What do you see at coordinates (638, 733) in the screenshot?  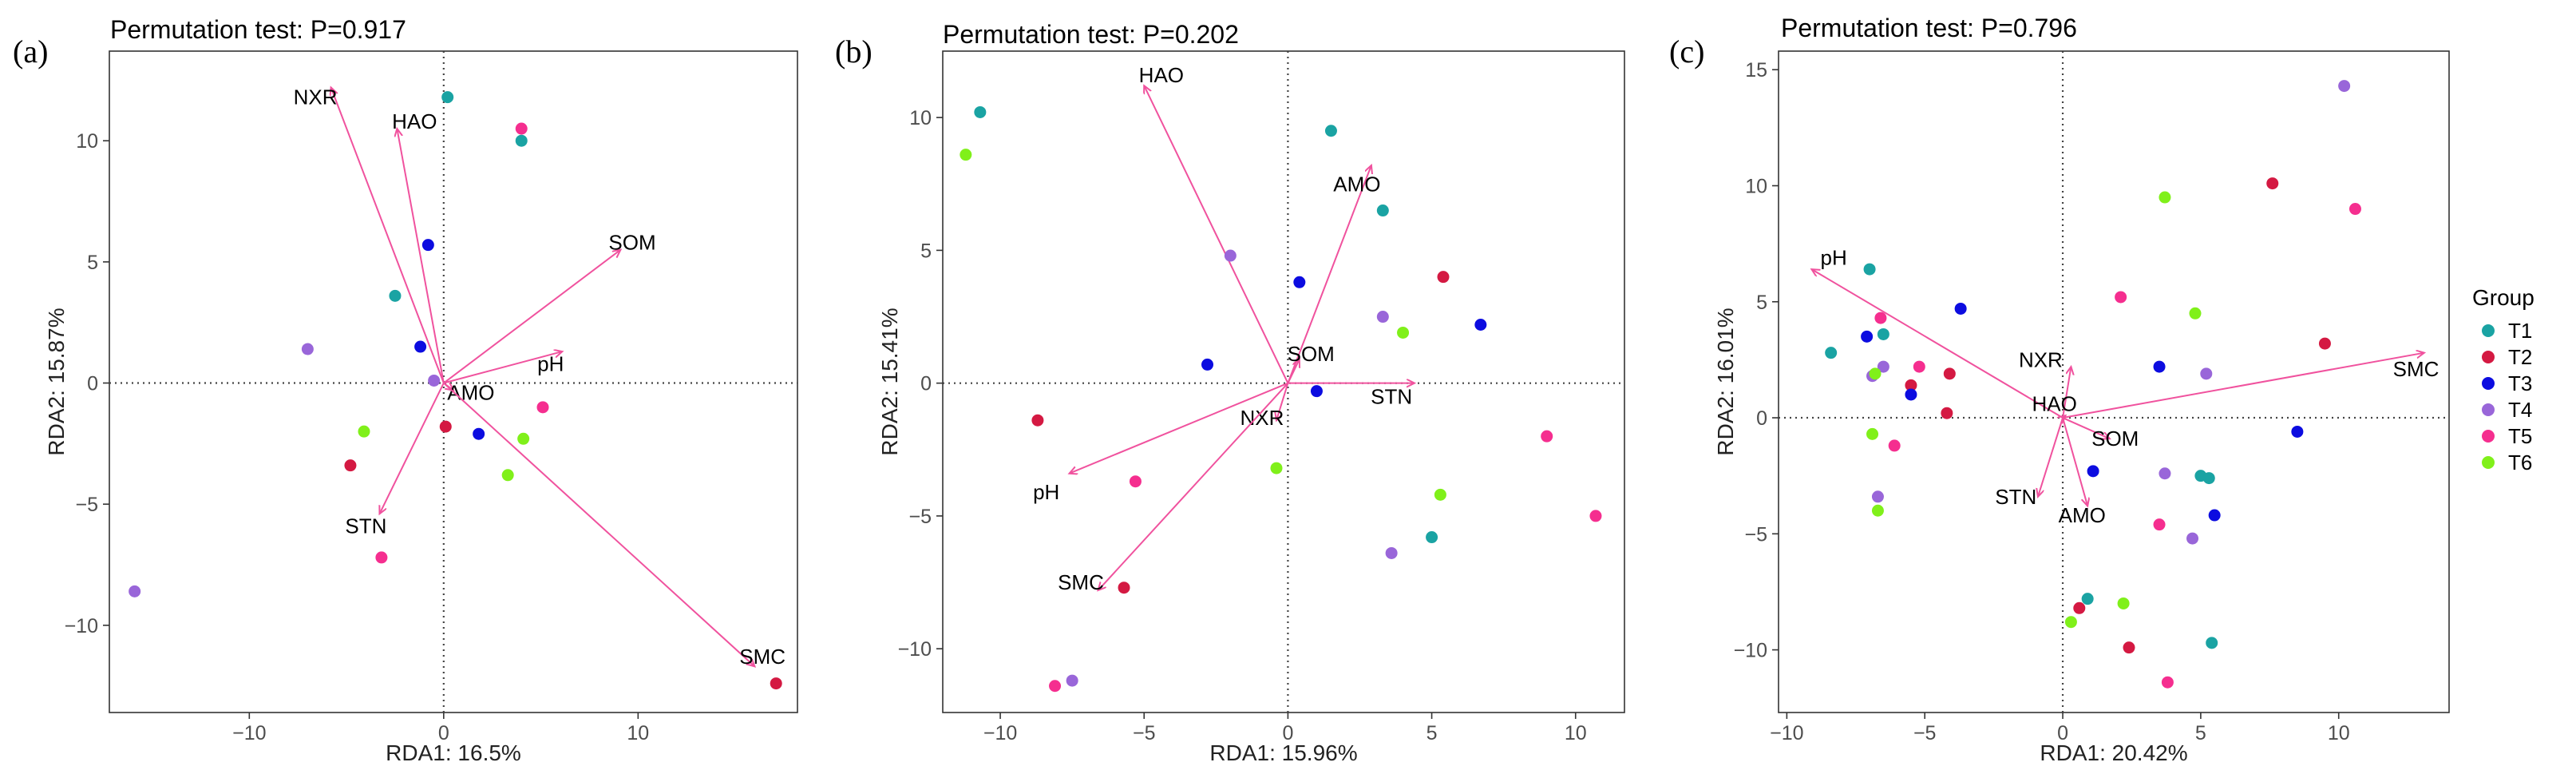 I see `x-tick-label-a: 10` at bounding box center [638, 733].